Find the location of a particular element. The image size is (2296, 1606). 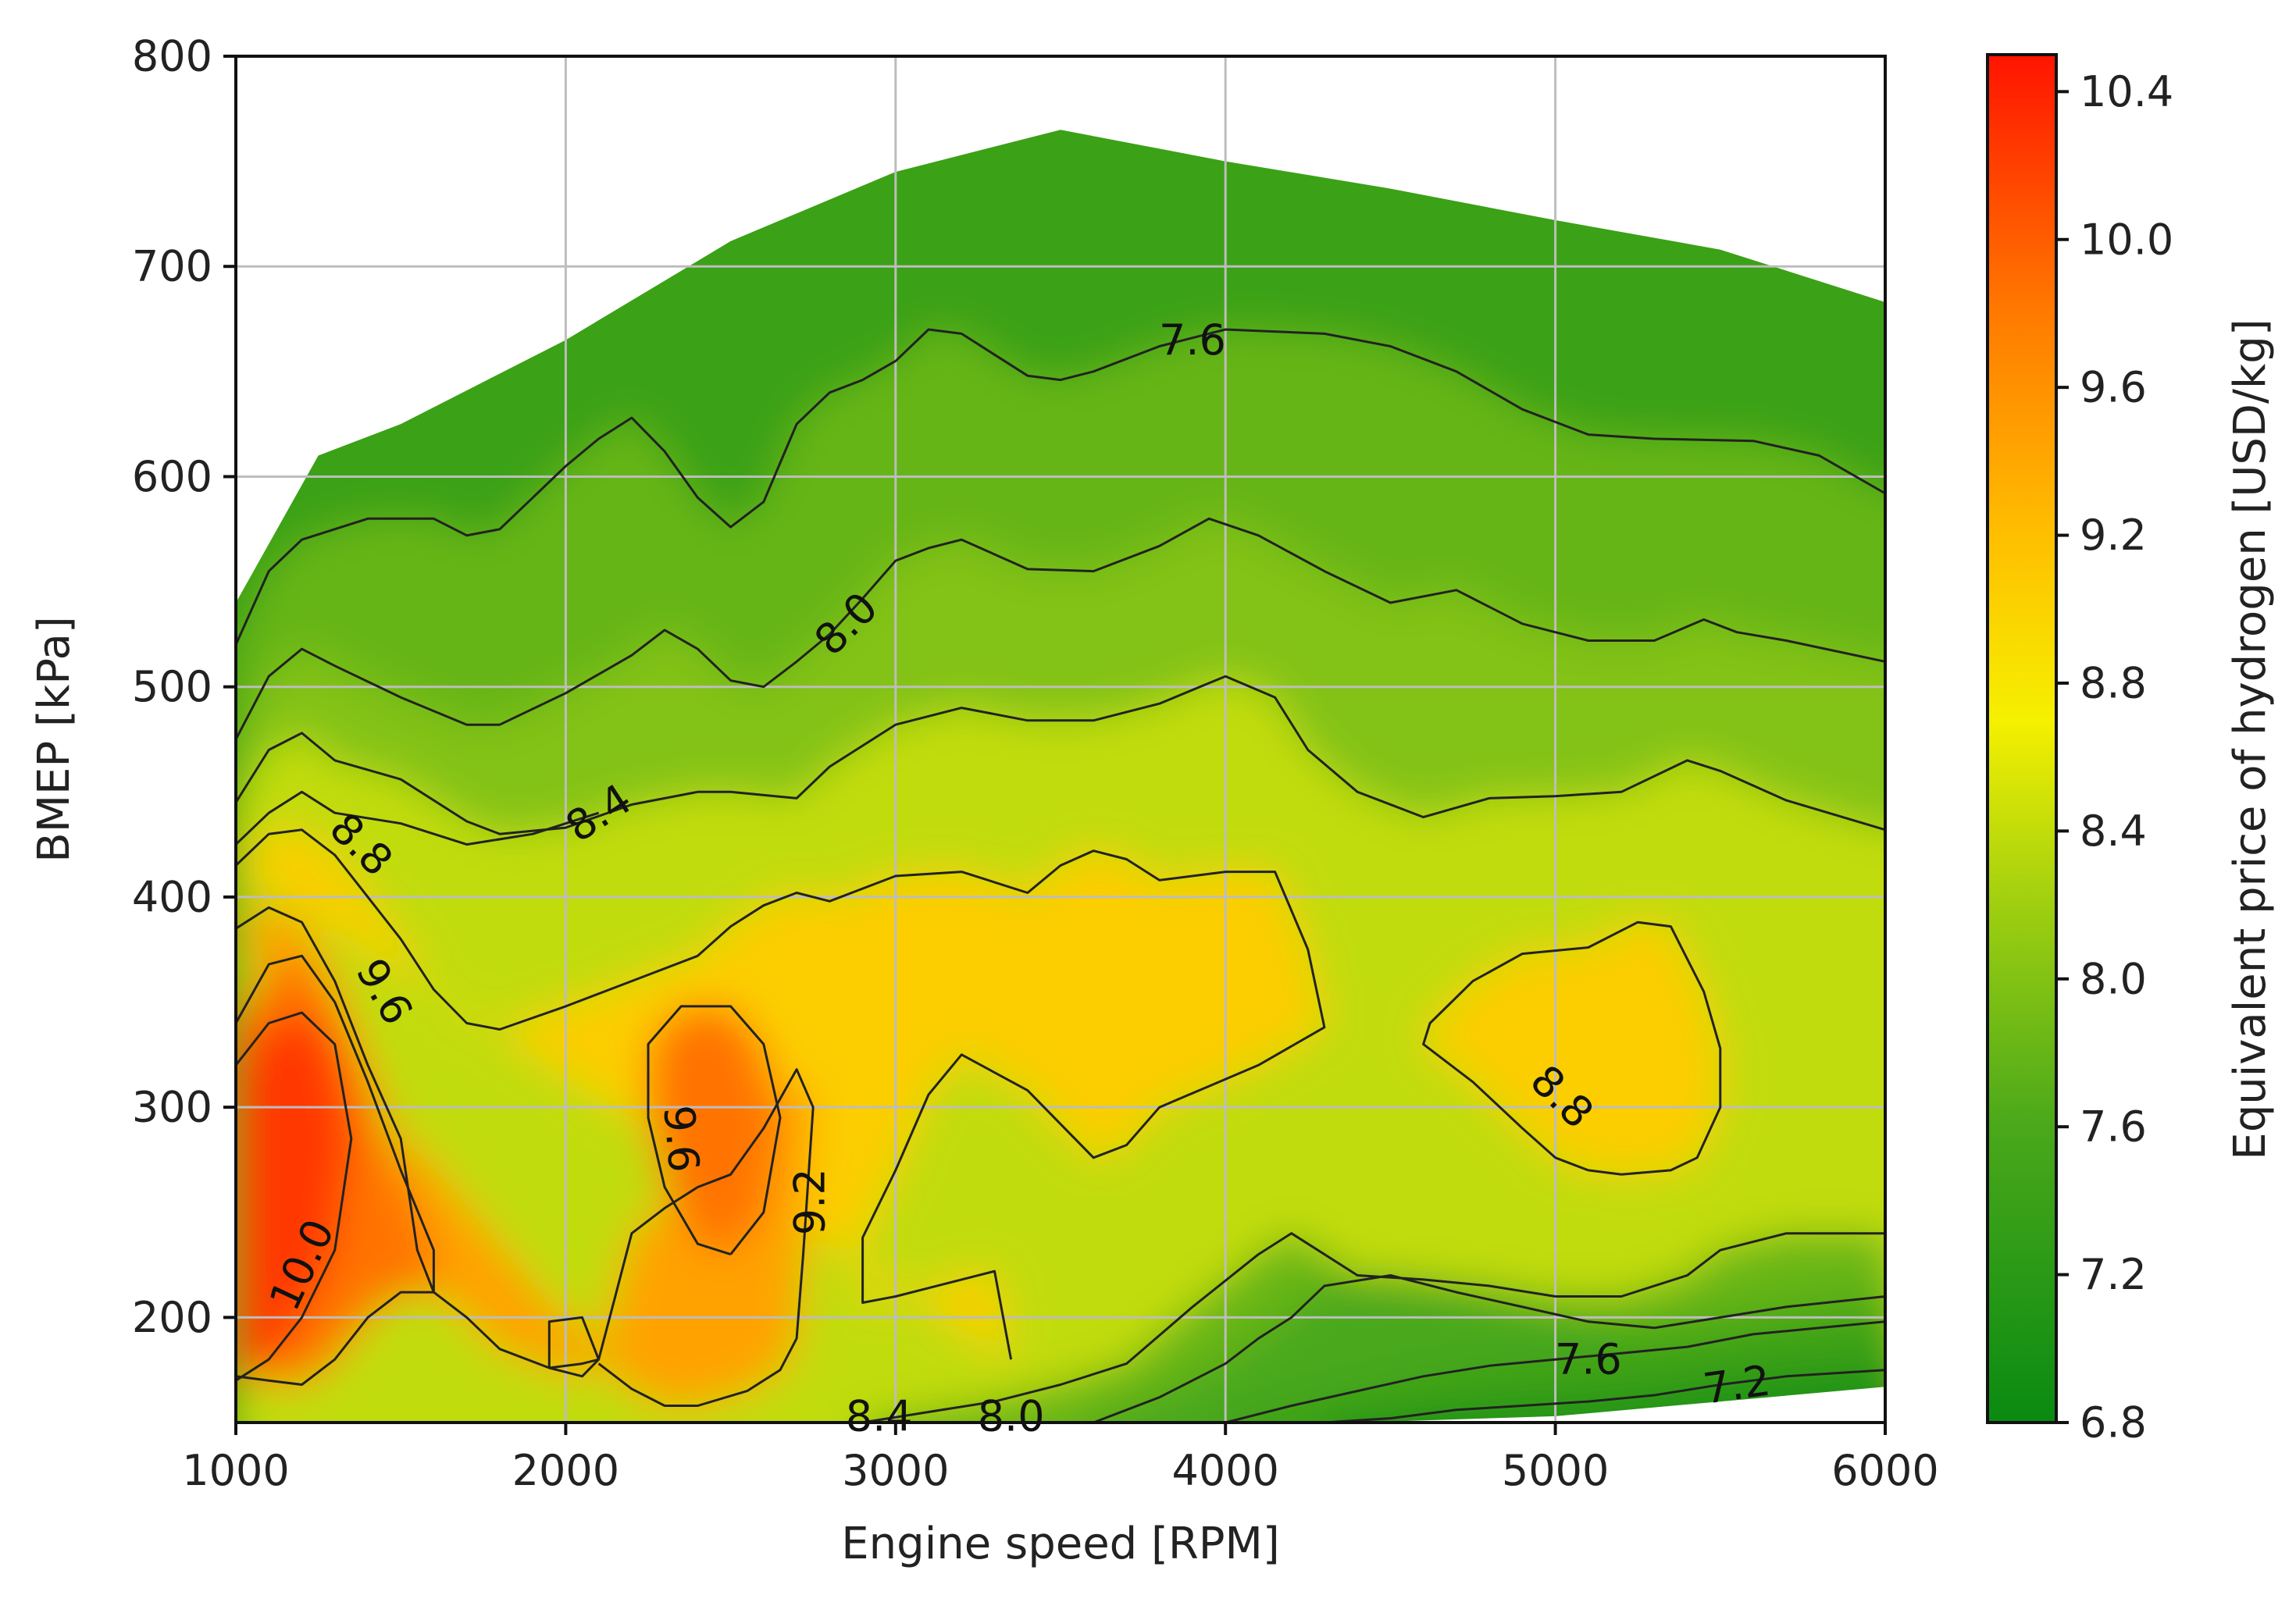

y-tick-label: 200 is located at coordinates (172, 1317).